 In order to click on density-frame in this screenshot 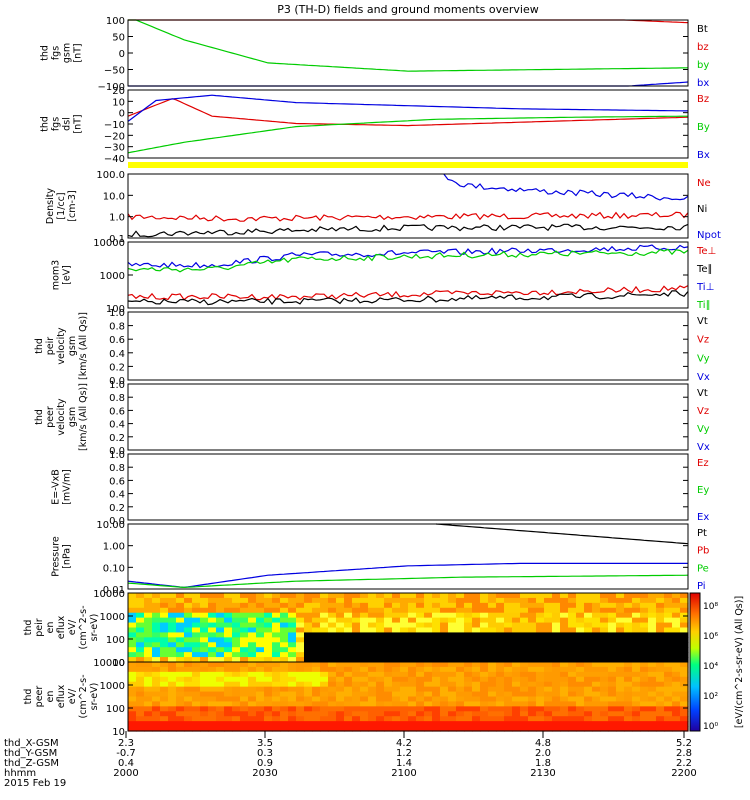, I will do `click(408, 206)`.